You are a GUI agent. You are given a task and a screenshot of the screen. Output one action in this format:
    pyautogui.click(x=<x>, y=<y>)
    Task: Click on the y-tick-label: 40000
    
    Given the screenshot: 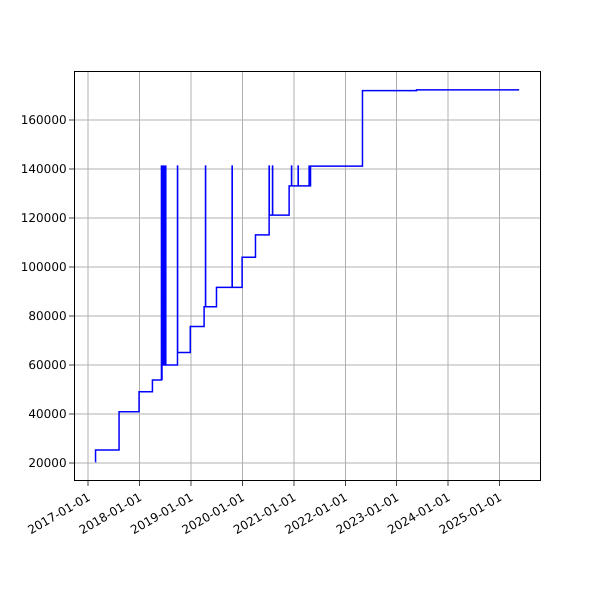 What is the action you would take?
    pyautogui.click(x=47, y=414)
    